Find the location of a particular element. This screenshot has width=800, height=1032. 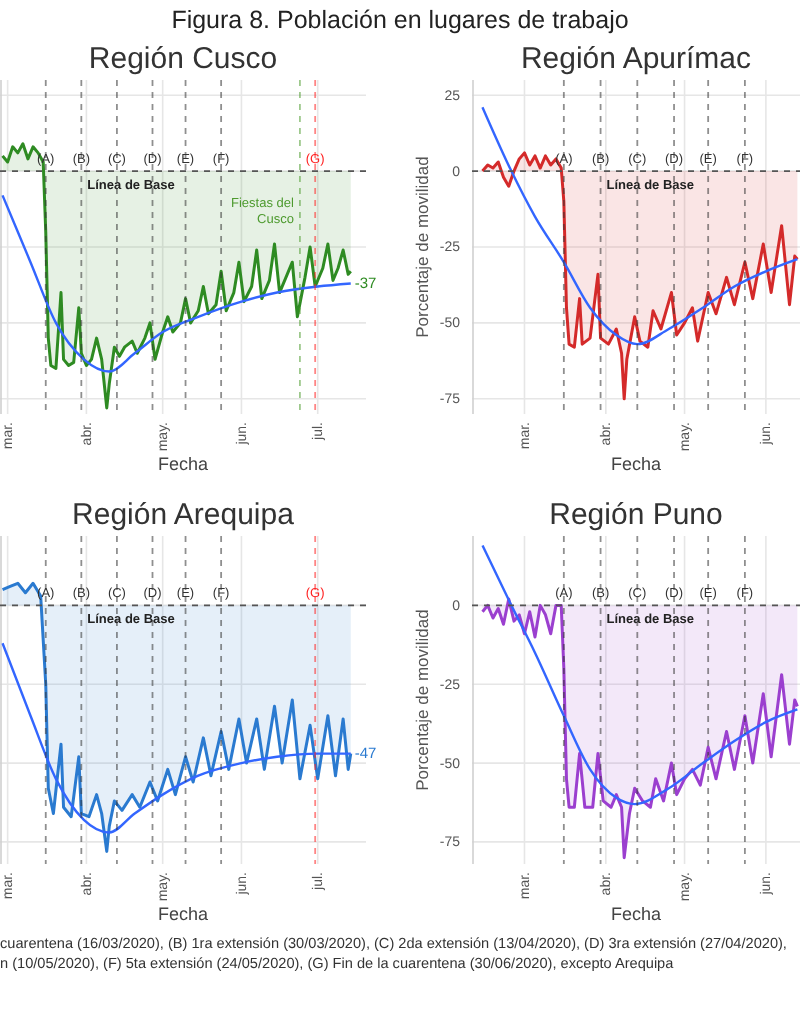

text: Figura 8. Población en lugares de trabajo is located at coordinates (400, 20).